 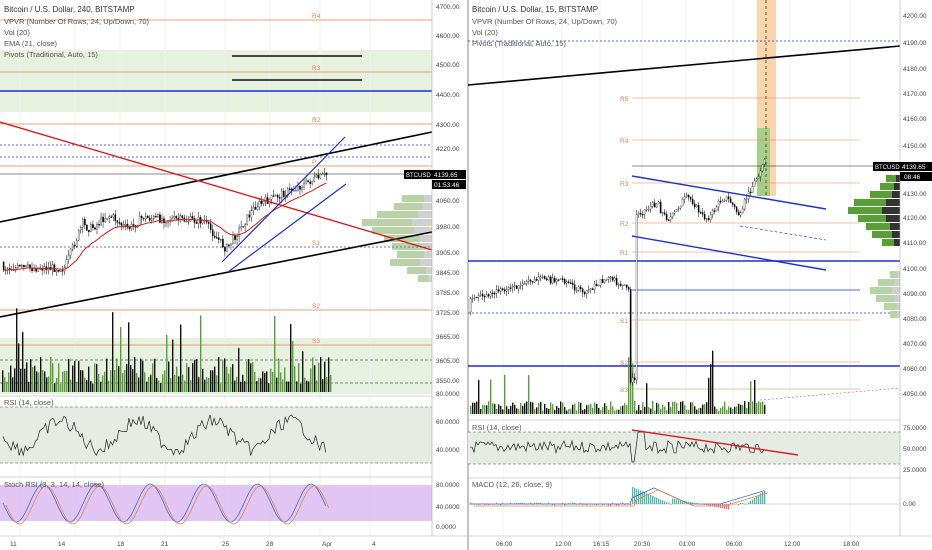 I want to click on left-indicator-ema: EMA (21, close), so click(x=30, y=43).